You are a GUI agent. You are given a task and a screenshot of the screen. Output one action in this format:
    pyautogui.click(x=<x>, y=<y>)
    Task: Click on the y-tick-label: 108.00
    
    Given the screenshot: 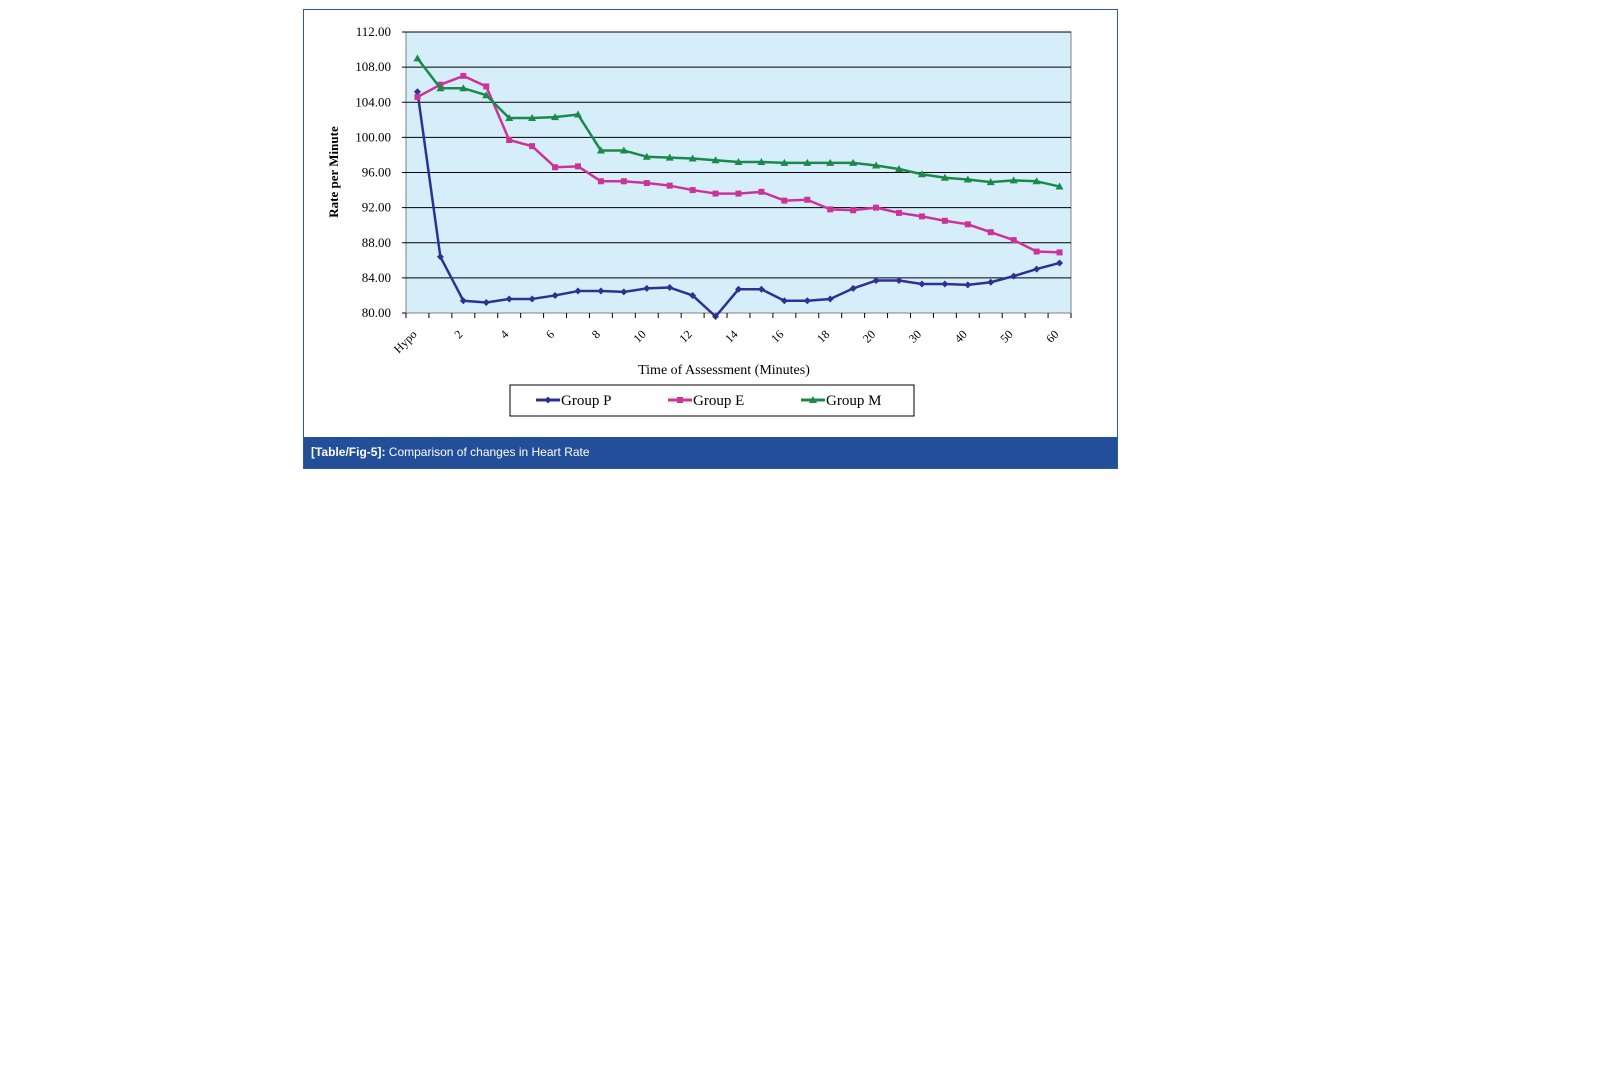 What is the action you would take?
    pyautogui.click(x=373, y=66)
    